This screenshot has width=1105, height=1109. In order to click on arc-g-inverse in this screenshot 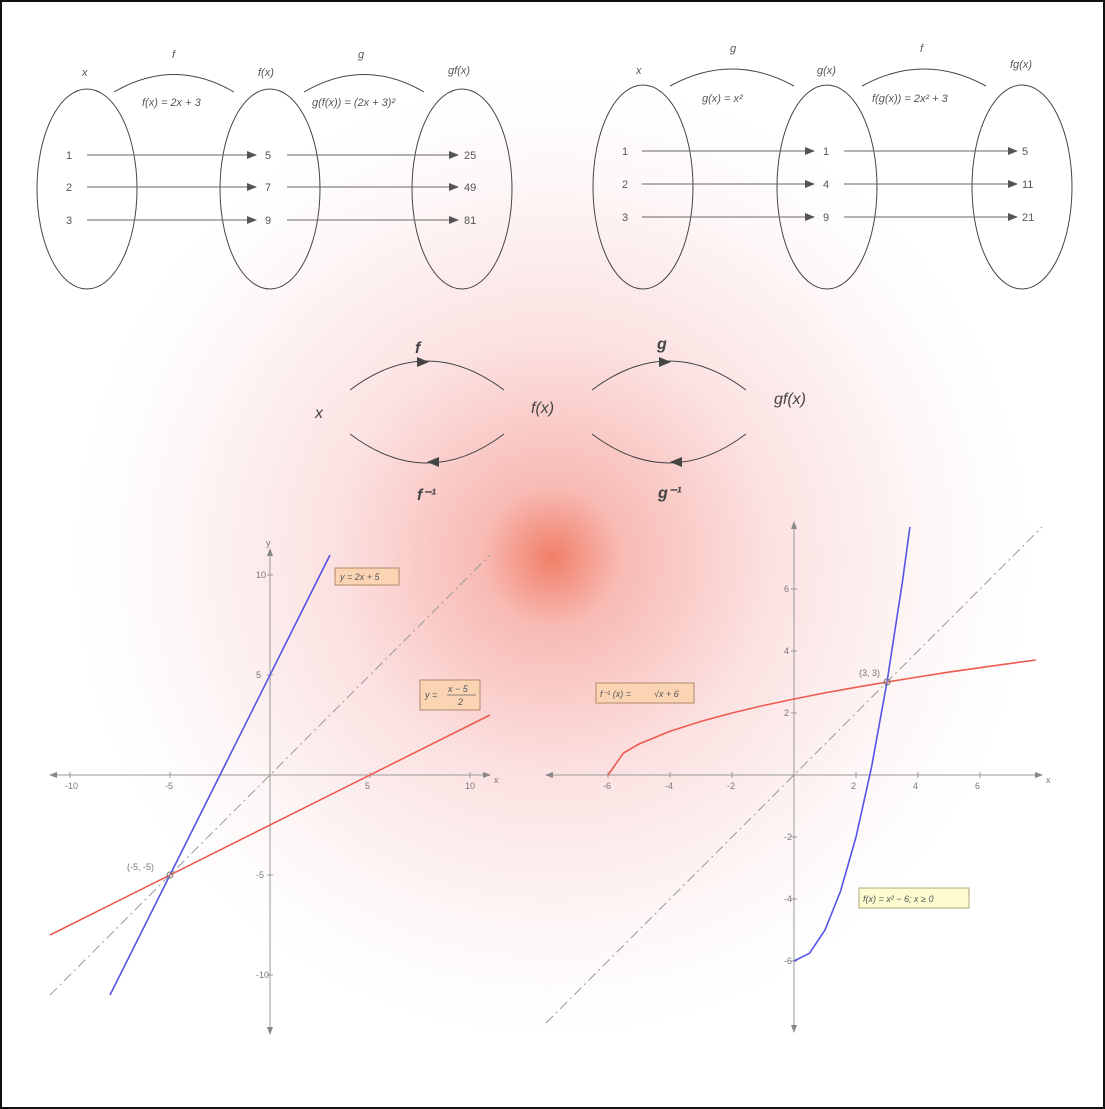, I will do `click(669, 448)`.